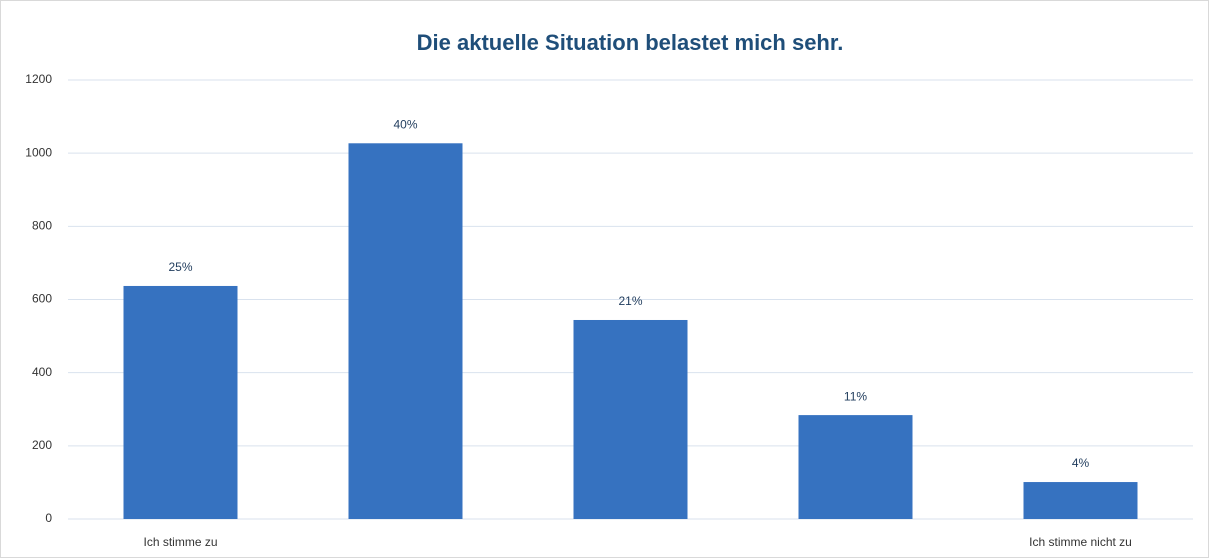 This screenshot has height=558, width=1209. I want to click on data-label: 25%, so click(180, 267).